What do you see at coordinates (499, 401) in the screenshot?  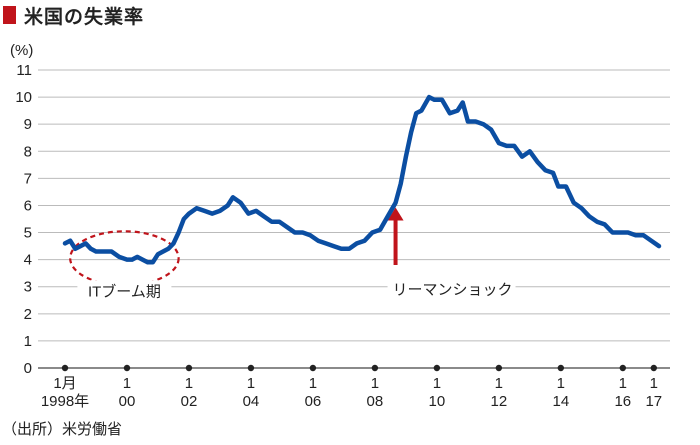 I see `x-tick-label-bottom: 12` at bounding box center [499, 401].